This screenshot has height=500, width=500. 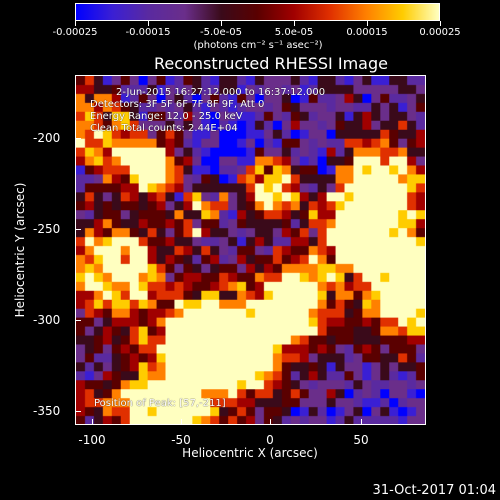 What do you see at coordinates (148, 32) in the screenshot?
I see `colorbar-tick-label: -0.00015` at bounding box center [148, 32].